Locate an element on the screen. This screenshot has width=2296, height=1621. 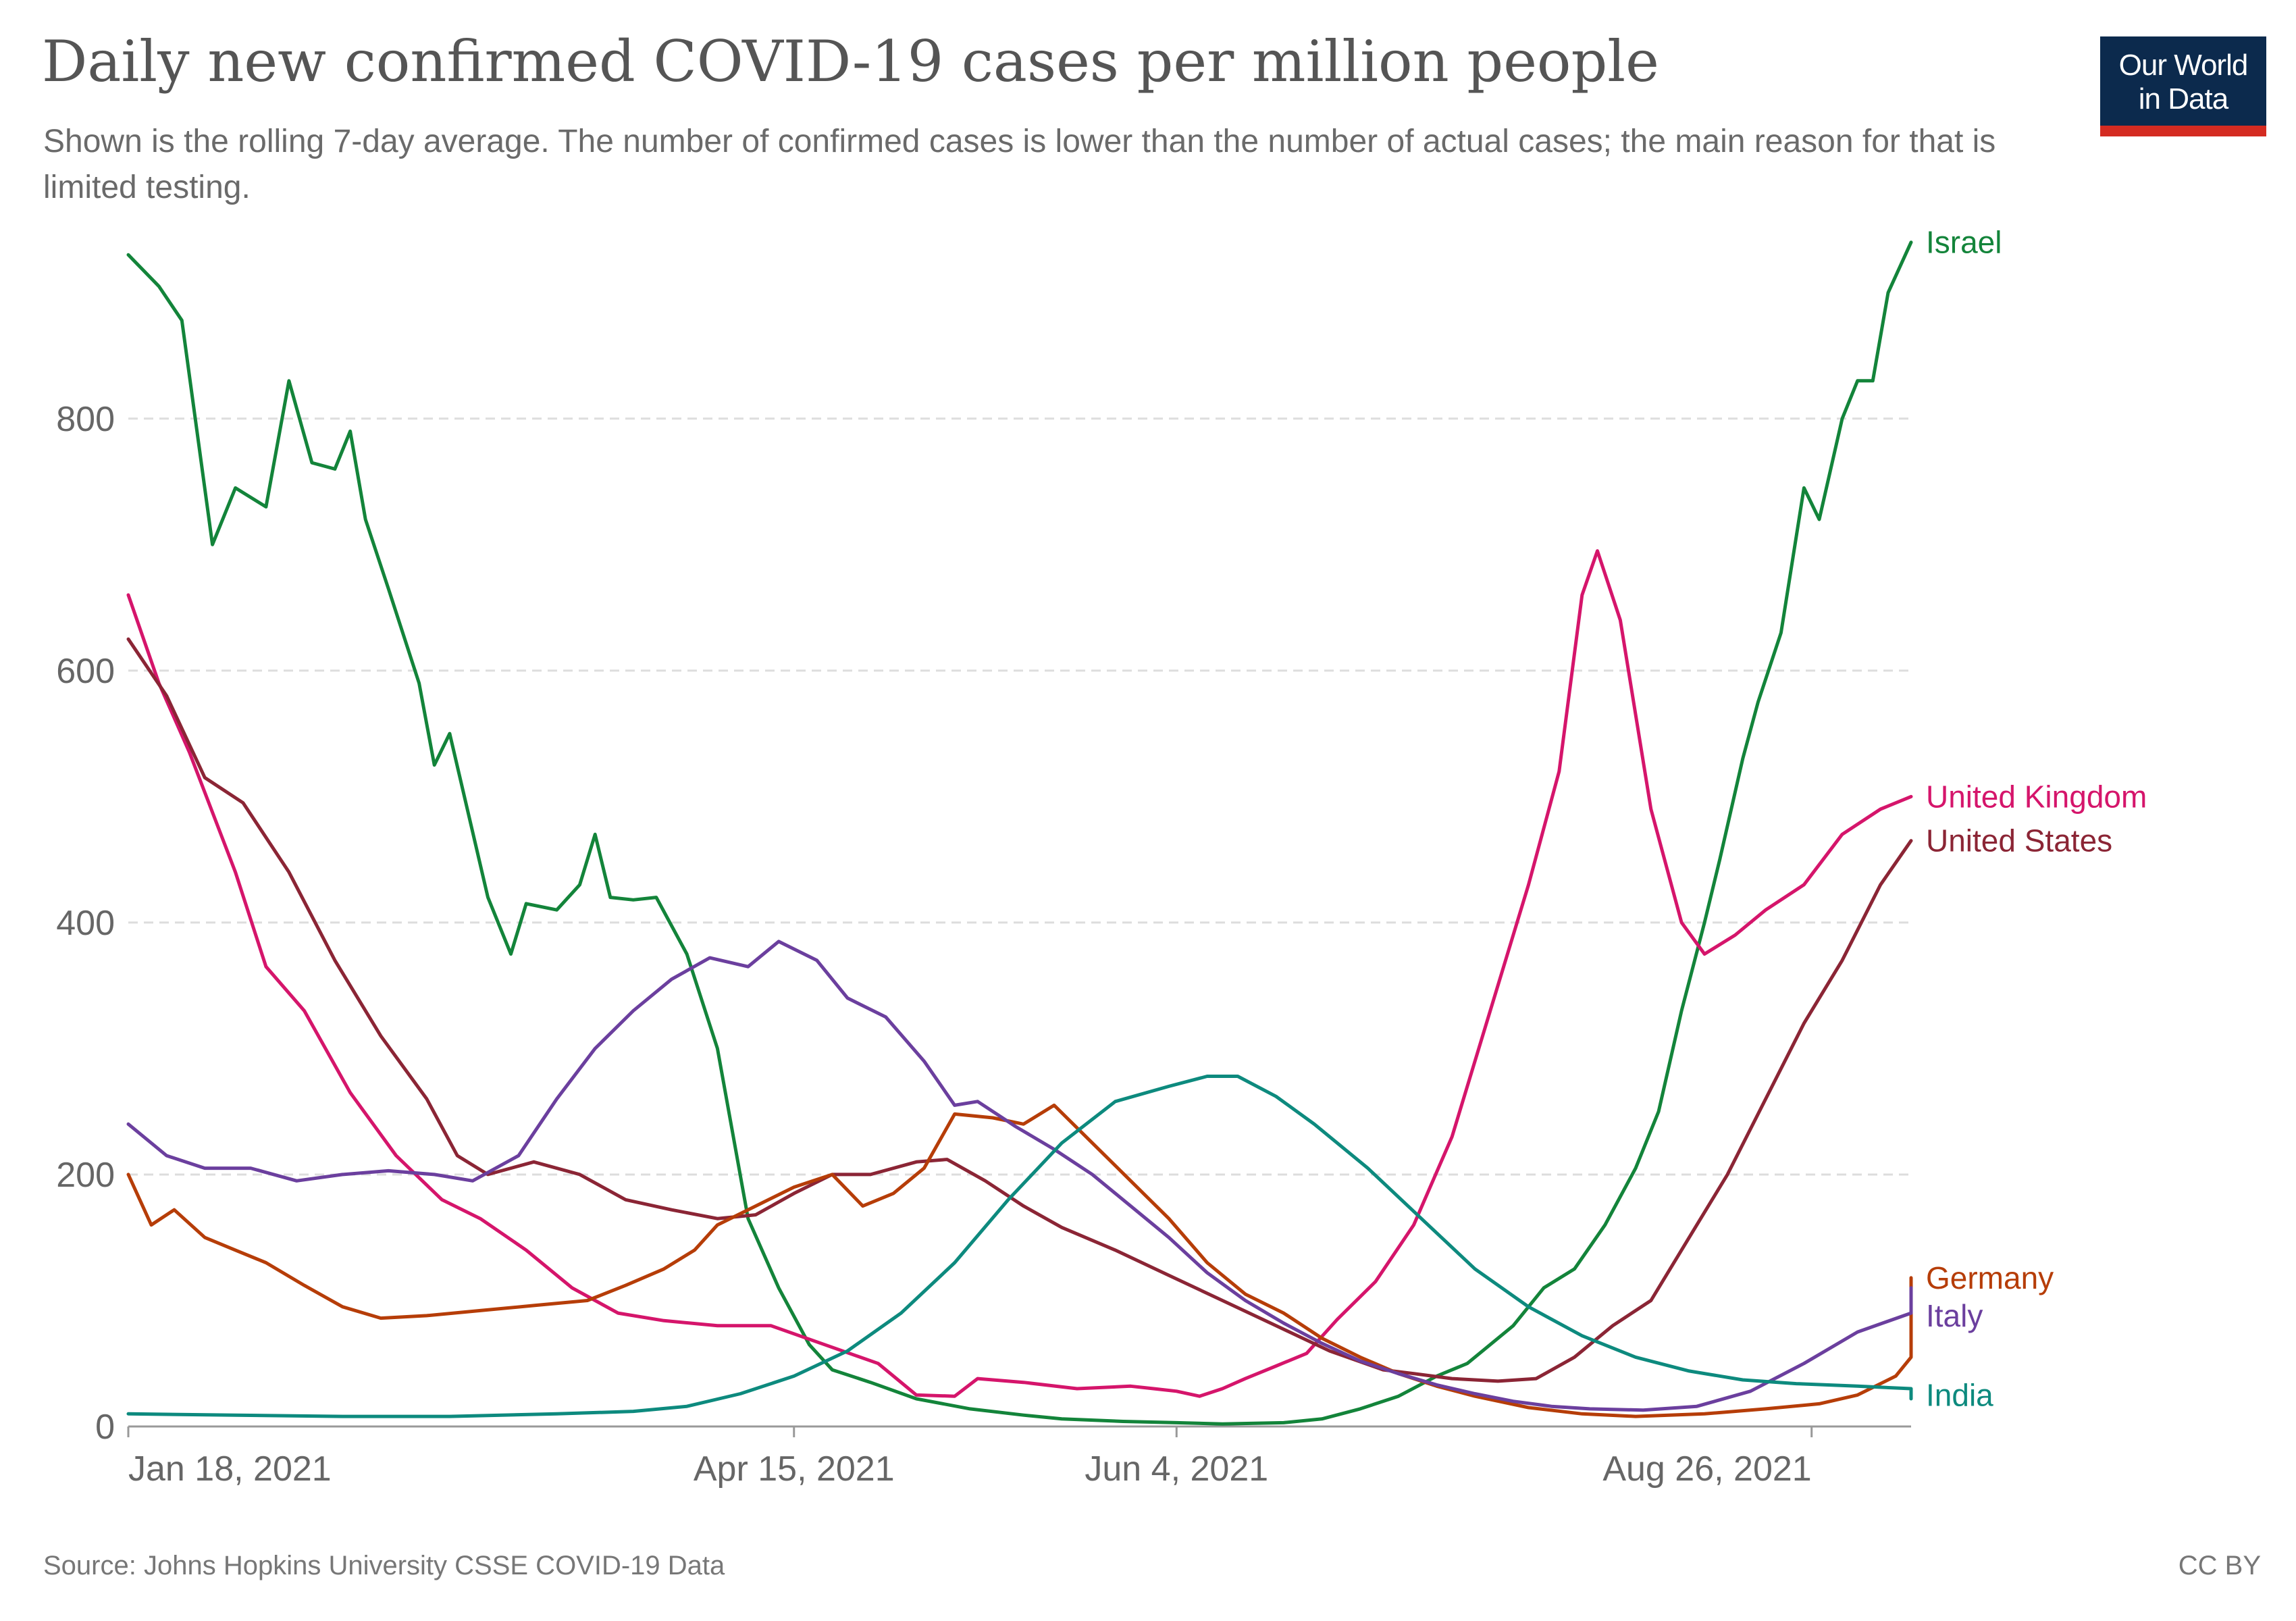
series-label-italy: Italy is located at coordinates (1955, 1315).